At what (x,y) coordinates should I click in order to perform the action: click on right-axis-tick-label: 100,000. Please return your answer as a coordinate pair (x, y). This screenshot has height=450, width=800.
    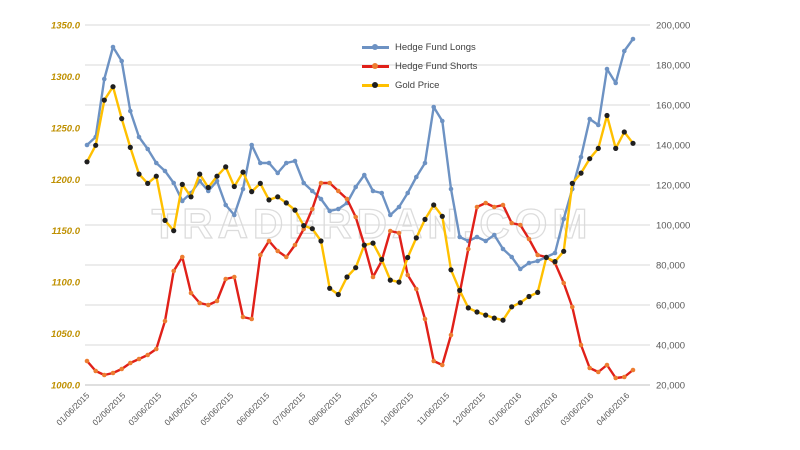
    Looking at the image, I should click on (673, 226).